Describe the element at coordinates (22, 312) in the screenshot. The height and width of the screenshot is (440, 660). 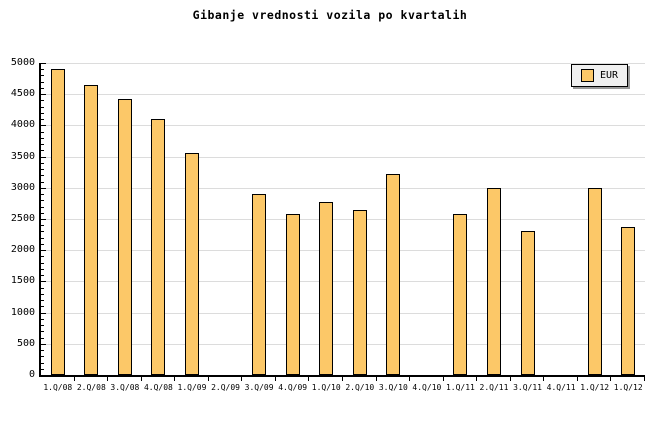
I see `y-axis-label: 1000` at that location.